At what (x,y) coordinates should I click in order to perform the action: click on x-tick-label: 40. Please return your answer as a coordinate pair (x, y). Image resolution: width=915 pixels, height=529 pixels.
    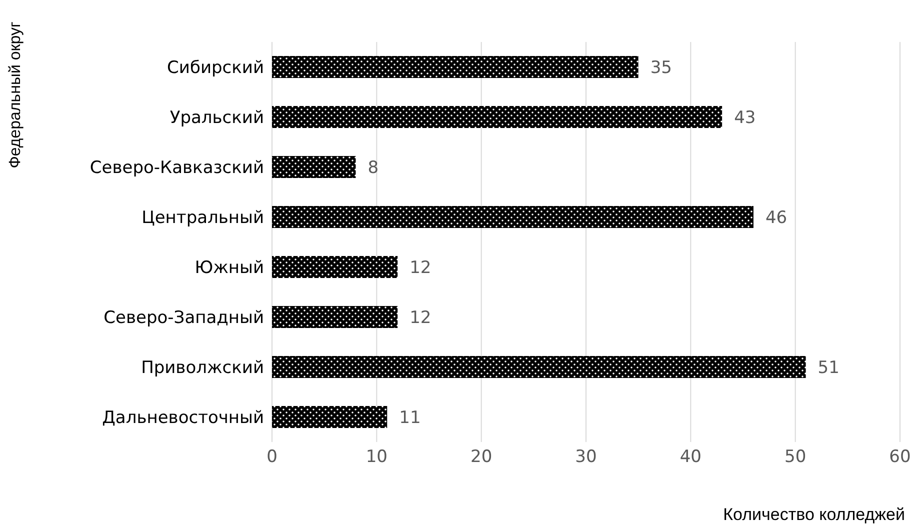
    Looking at the image, I should click on (691, 457).